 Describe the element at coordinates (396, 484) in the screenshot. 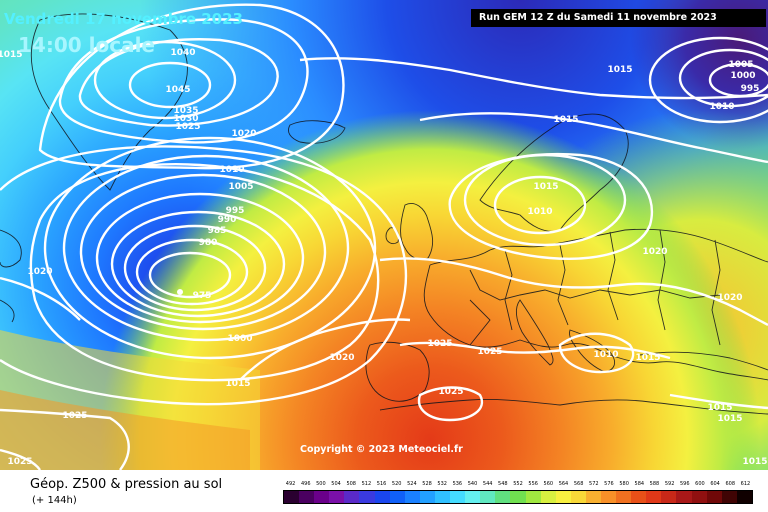

I see `scale-tick-label: 520` at that location.